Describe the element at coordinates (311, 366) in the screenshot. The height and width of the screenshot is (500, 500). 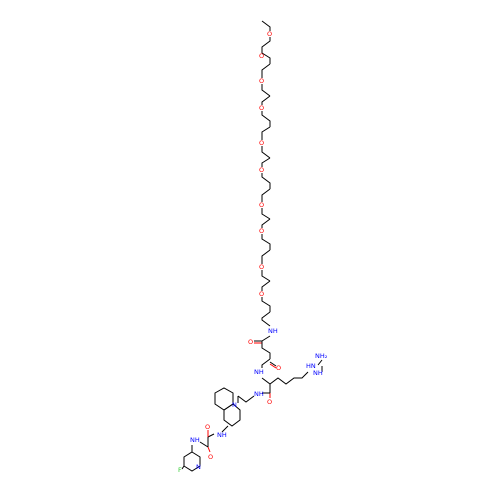
I see `guanidine-hn-label: HN` at that location.